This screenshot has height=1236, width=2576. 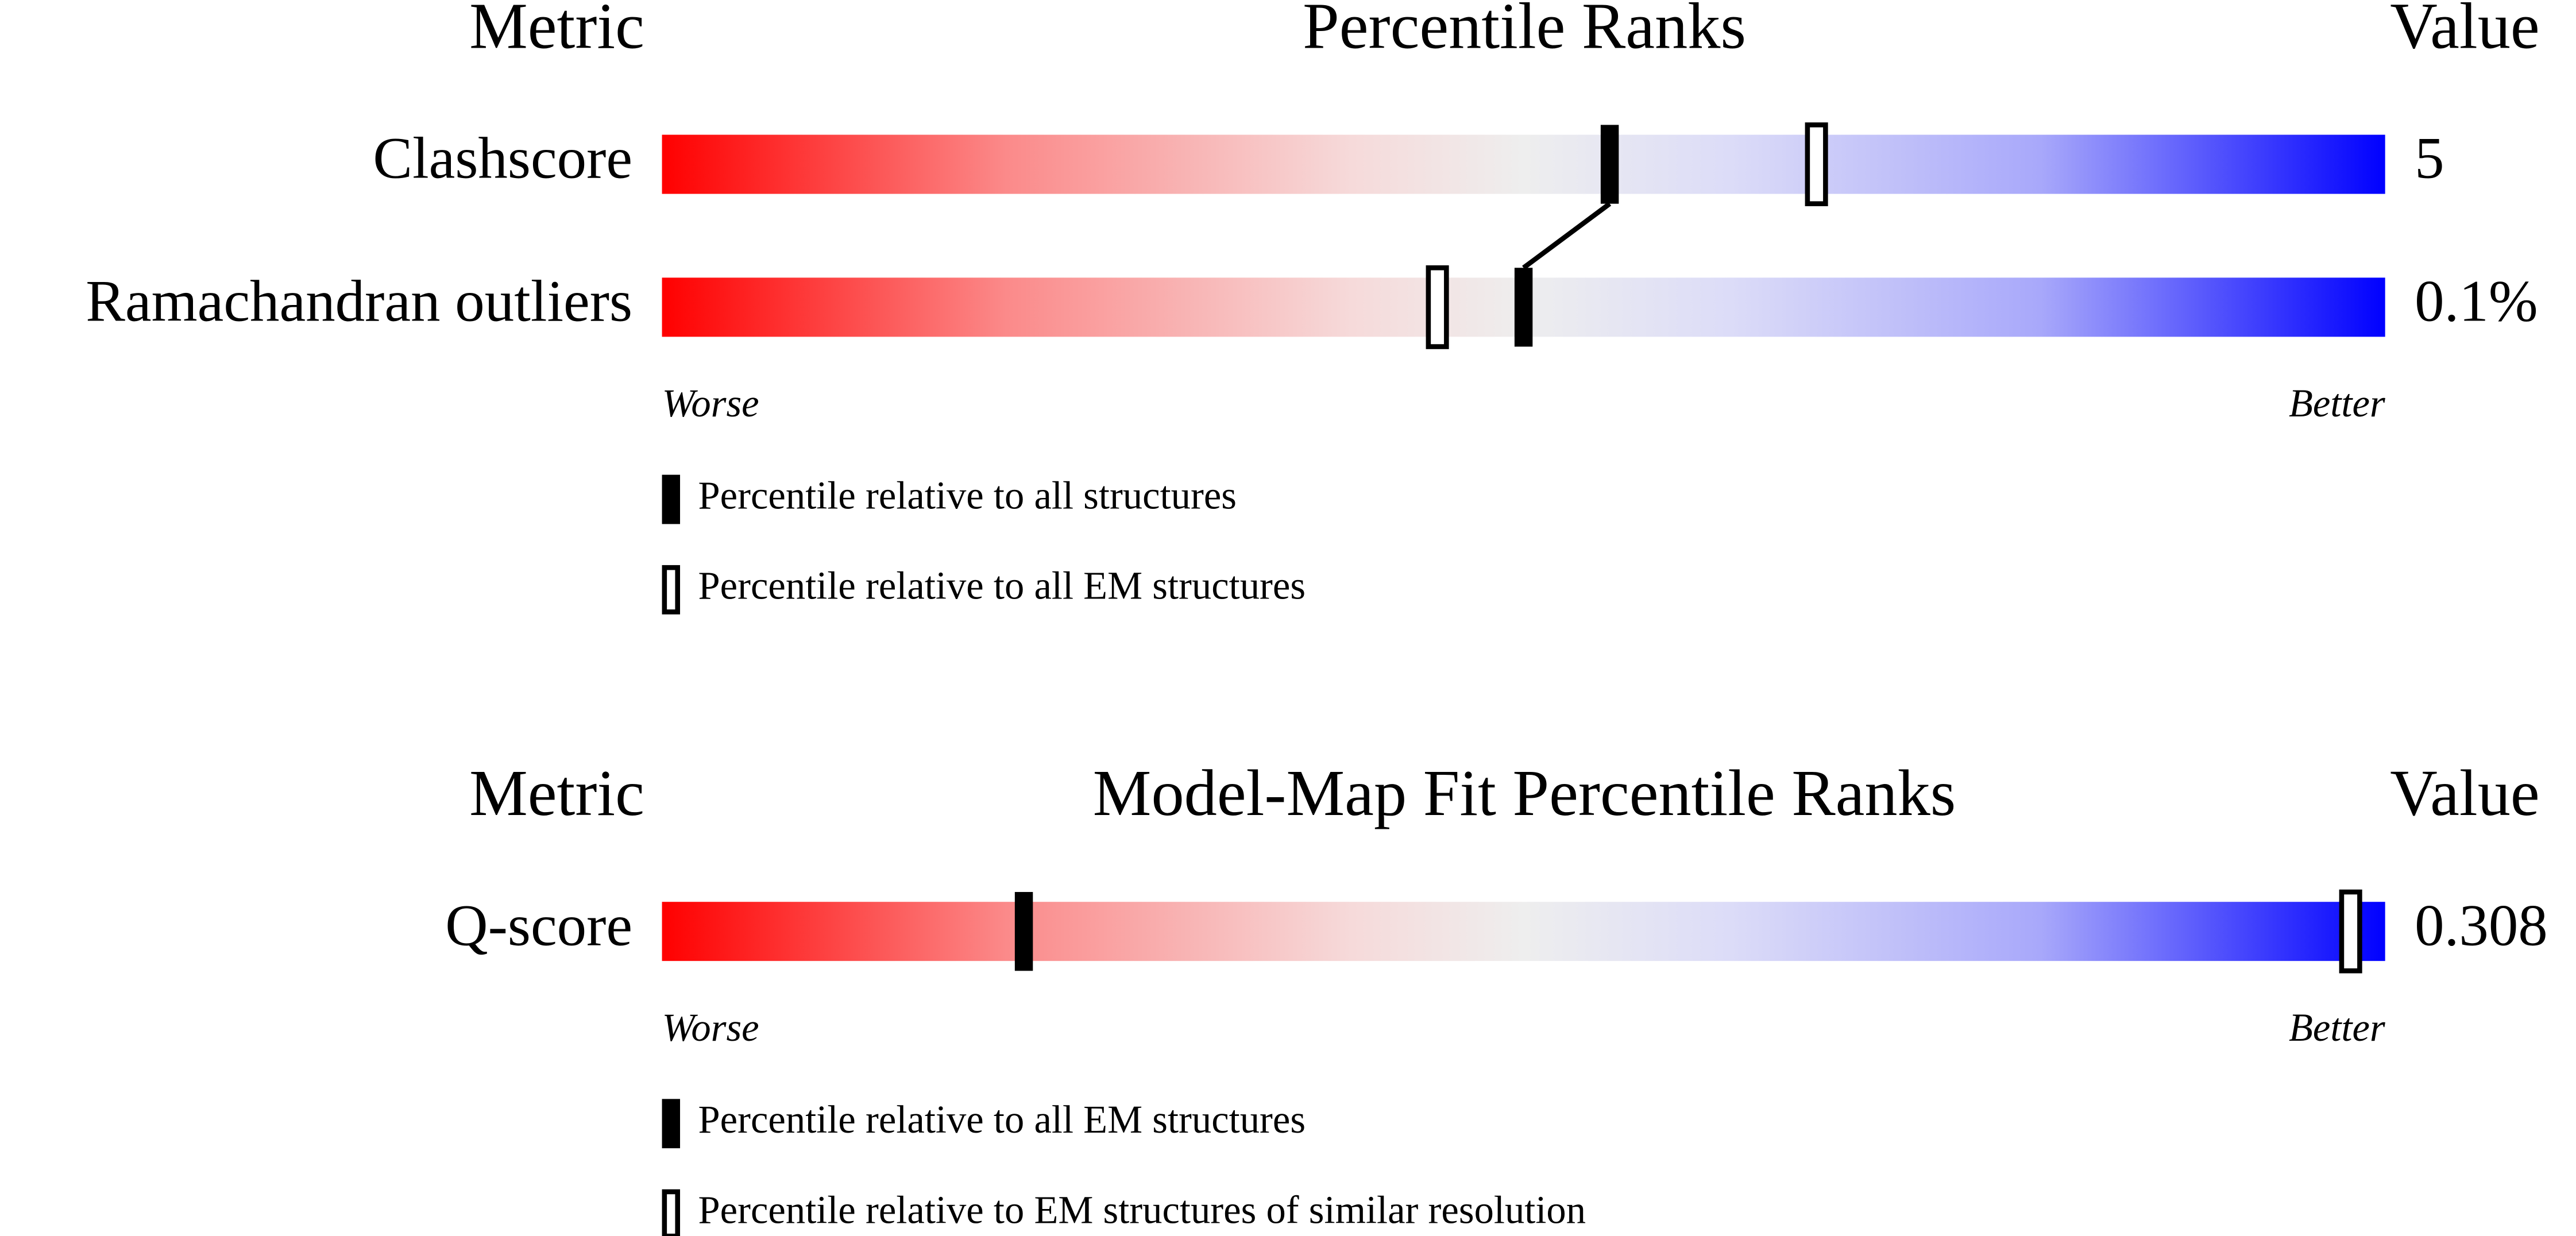 What do you see at coordinates (967, 495) in the screenshot?
I see `legend-label: Percentile relative to all structures` at bounding box center [967, 495].